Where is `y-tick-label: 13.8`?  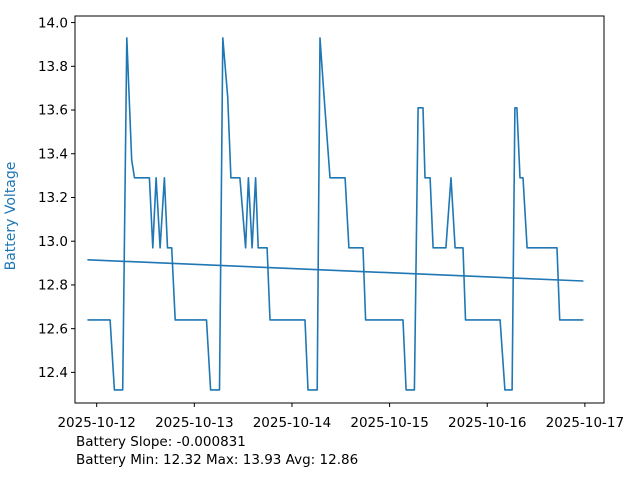 y-tick-label: 13.8 is located at coordinates (53, 67).